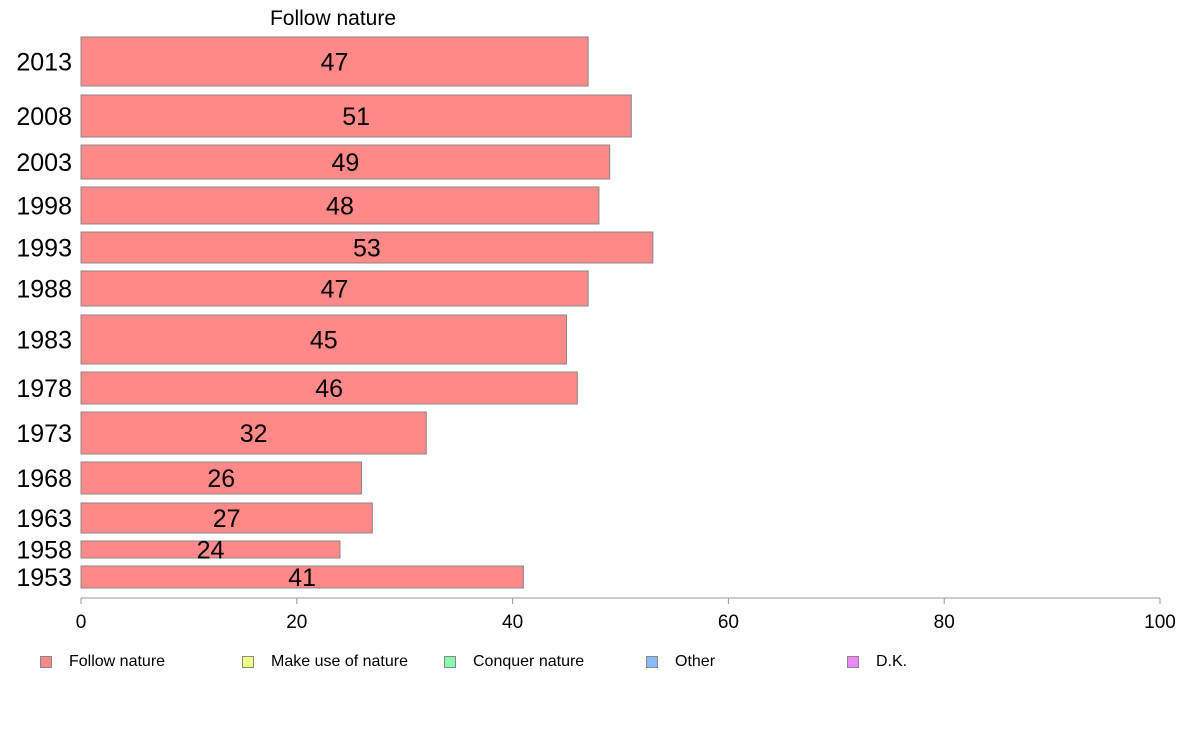  I want to click on data-label-2003: 49, so click(345, 163).